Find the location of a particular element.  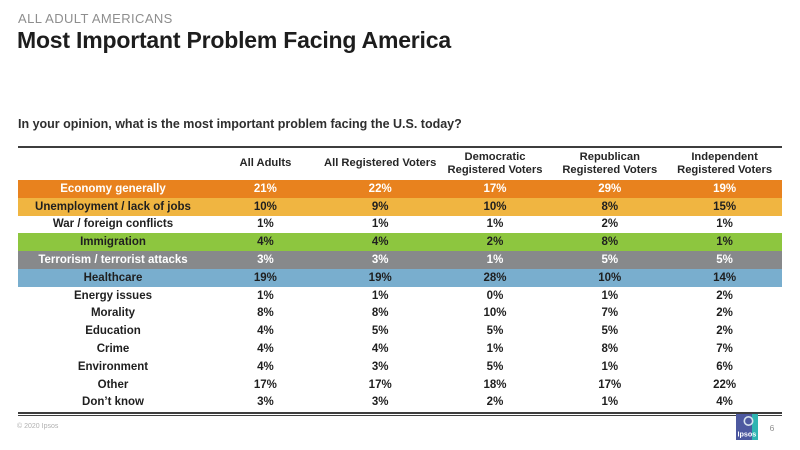

column-header: All Adults is located at coordinates (265, 163).